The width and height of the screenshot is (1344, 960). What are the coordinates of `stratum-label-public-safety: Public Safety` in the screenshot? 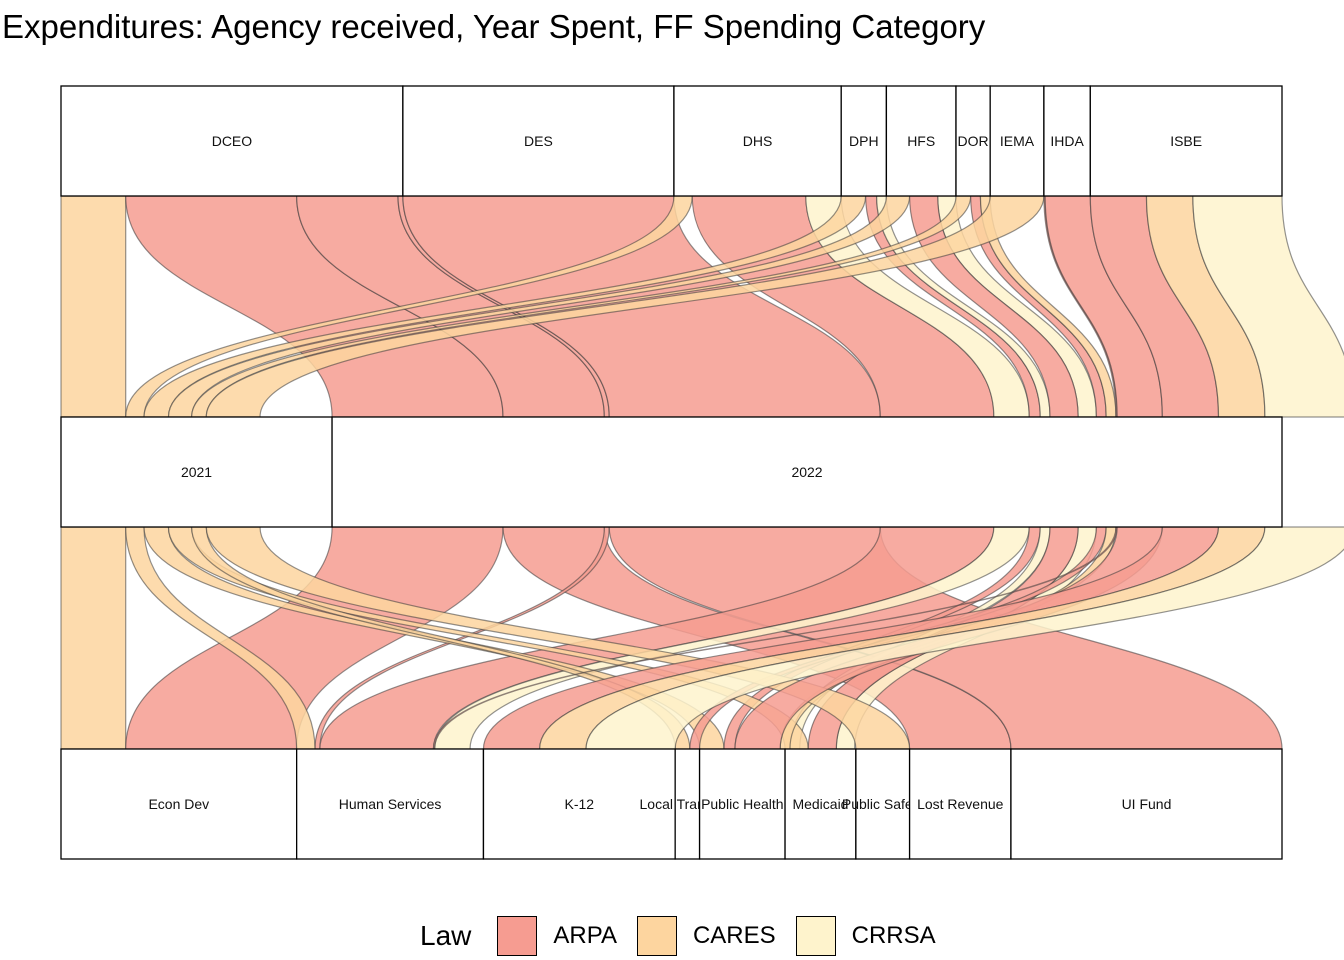 It's located at (883, 804).